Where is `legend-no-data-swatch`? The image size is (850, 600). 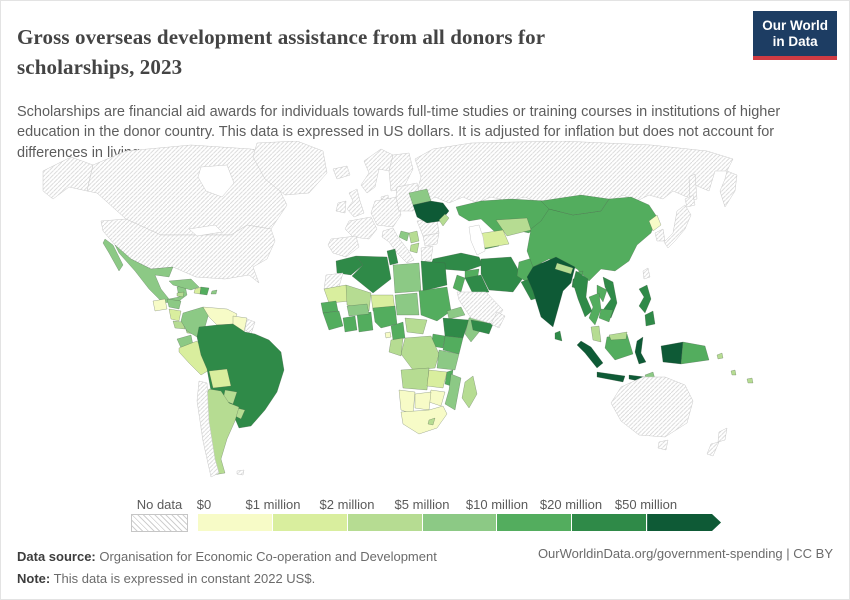
legend-no-data-swatch is located at coordinates (159, 523).